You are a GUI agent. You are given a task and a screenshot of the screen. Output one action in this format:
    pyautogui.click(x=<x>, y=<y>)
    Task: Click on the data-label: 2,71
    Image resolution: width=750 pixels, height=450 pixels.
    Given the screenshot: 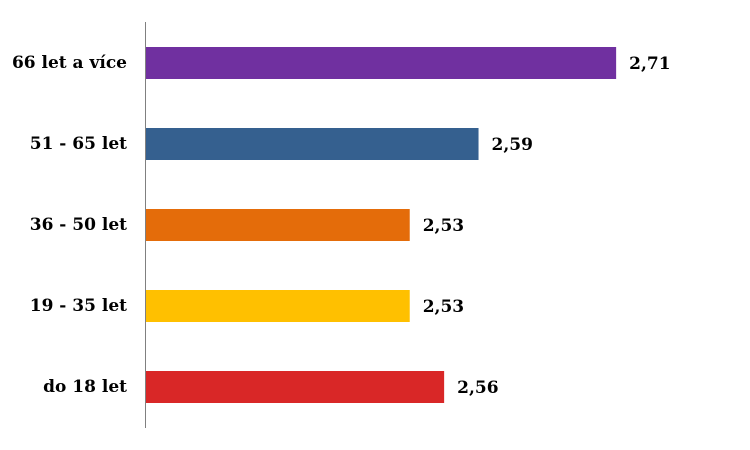 What is the action you would take?
    pyautogui.click(x=649, y=64)
    